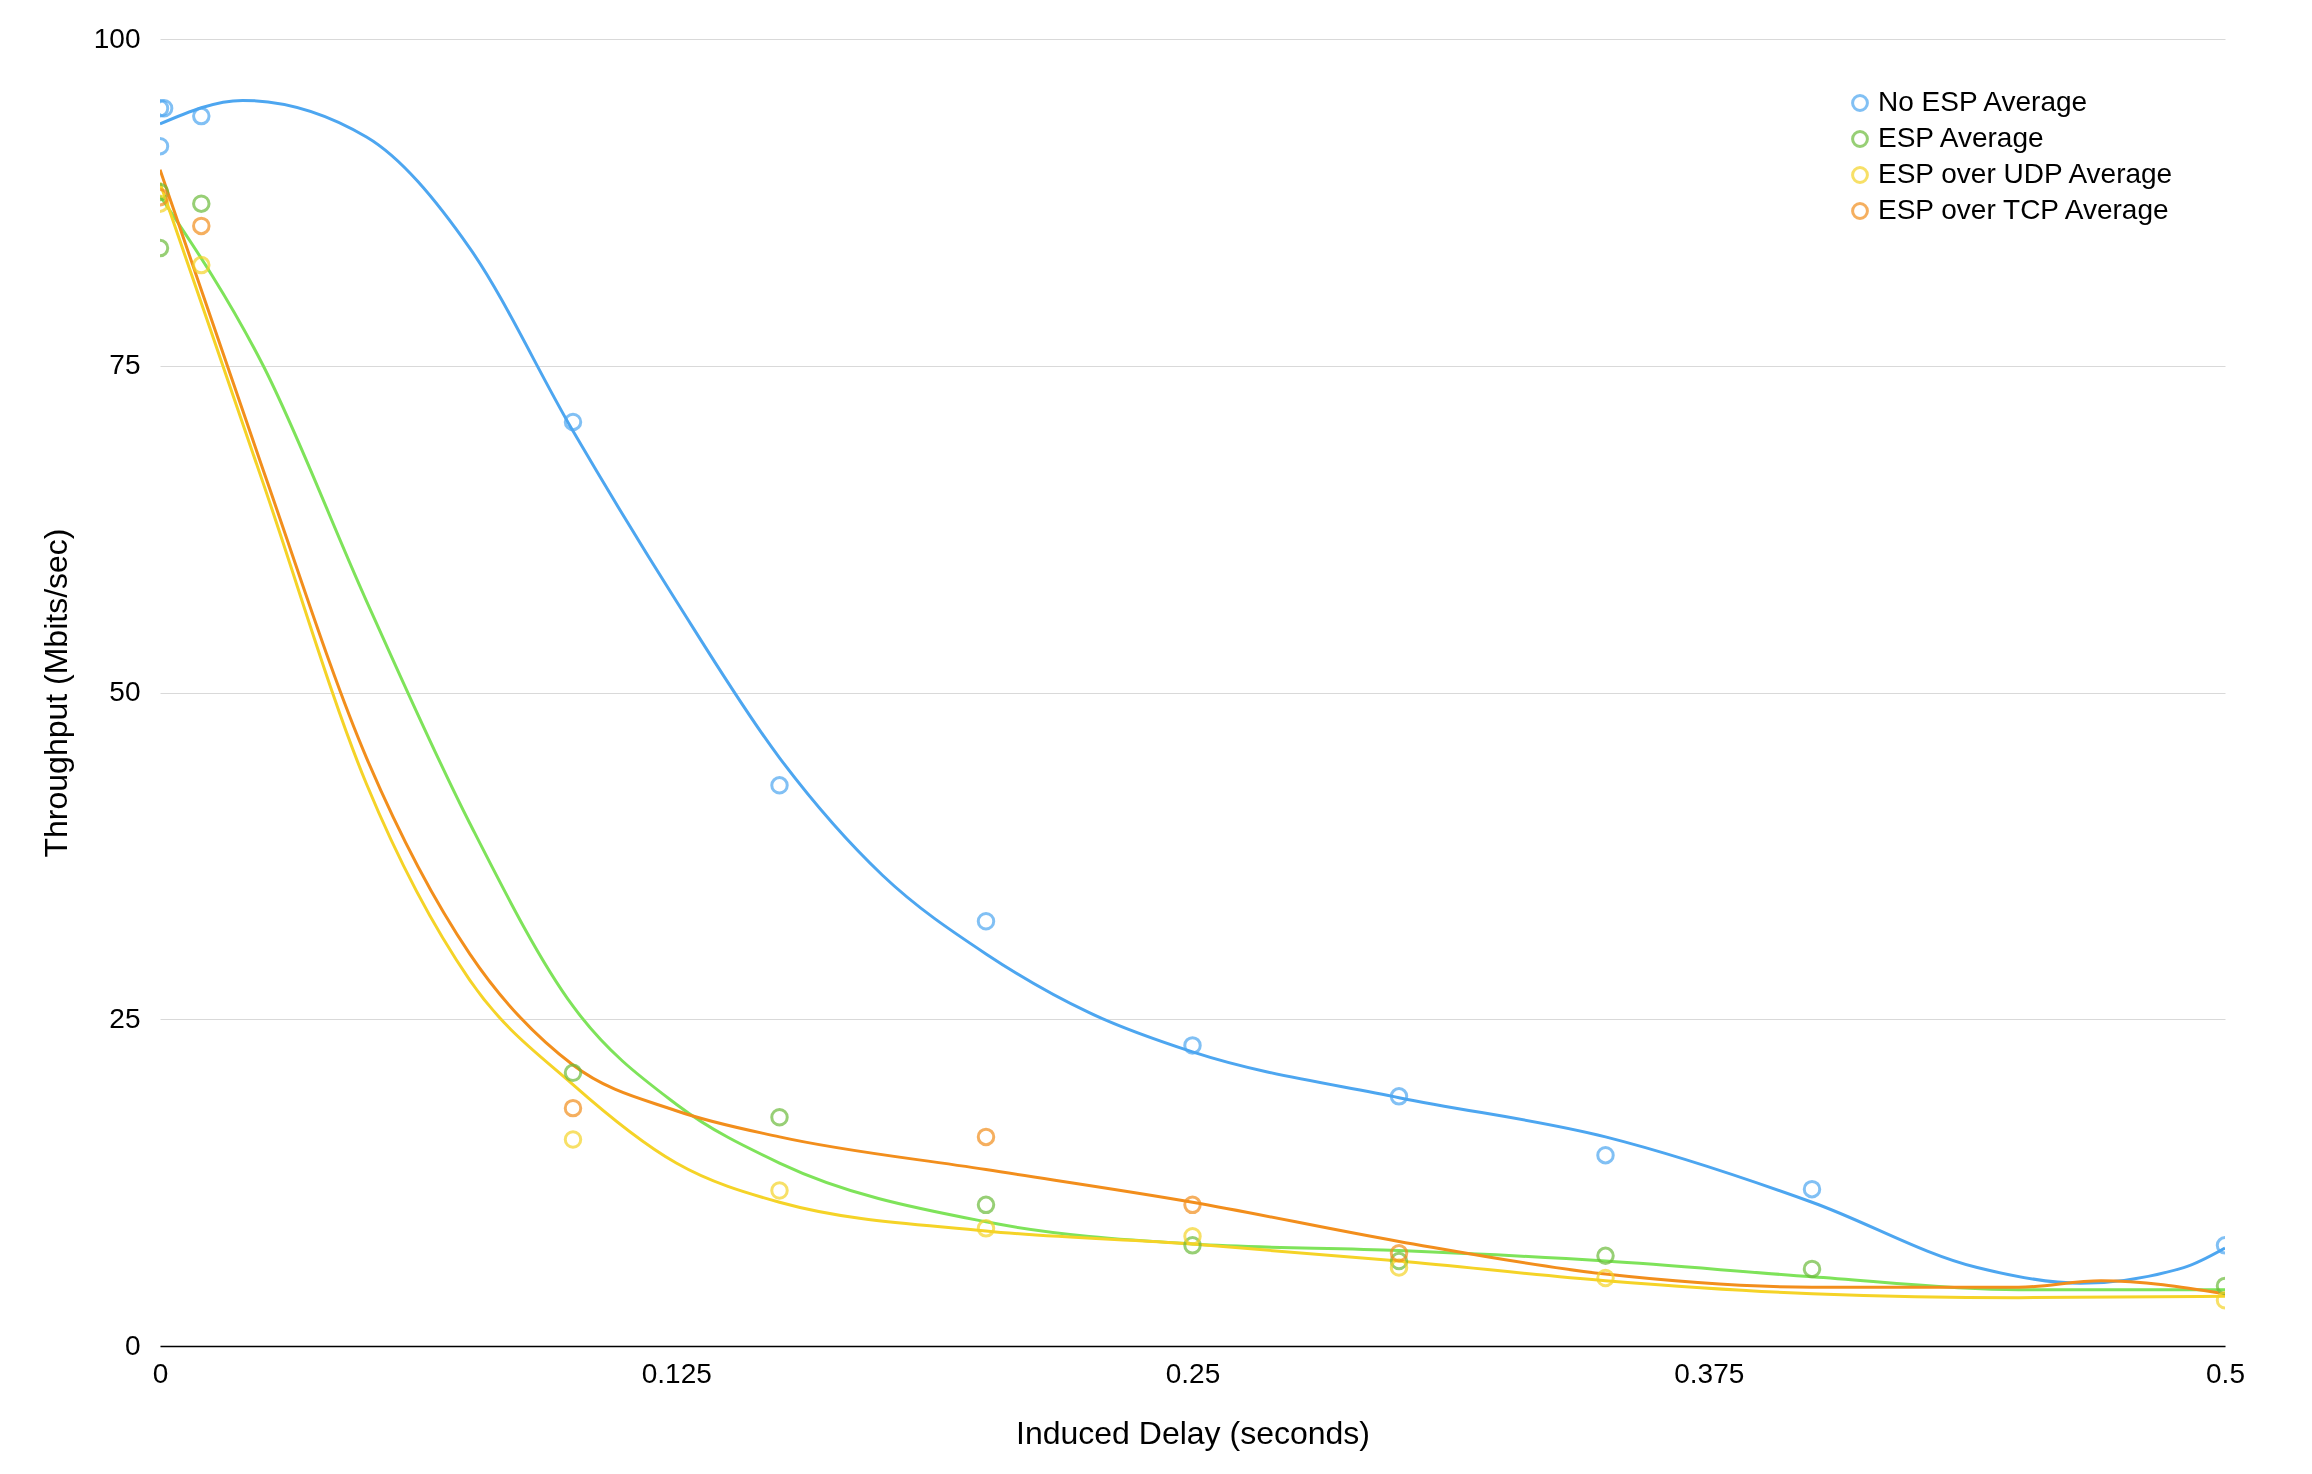 Image resolution: width=2312 pixels, height=1474 pixels. What do you see at coordinates (2023, 209) in the screenshot?
I see `legend-label: ESP over TCP Average` at bounding box center [2023, 209].